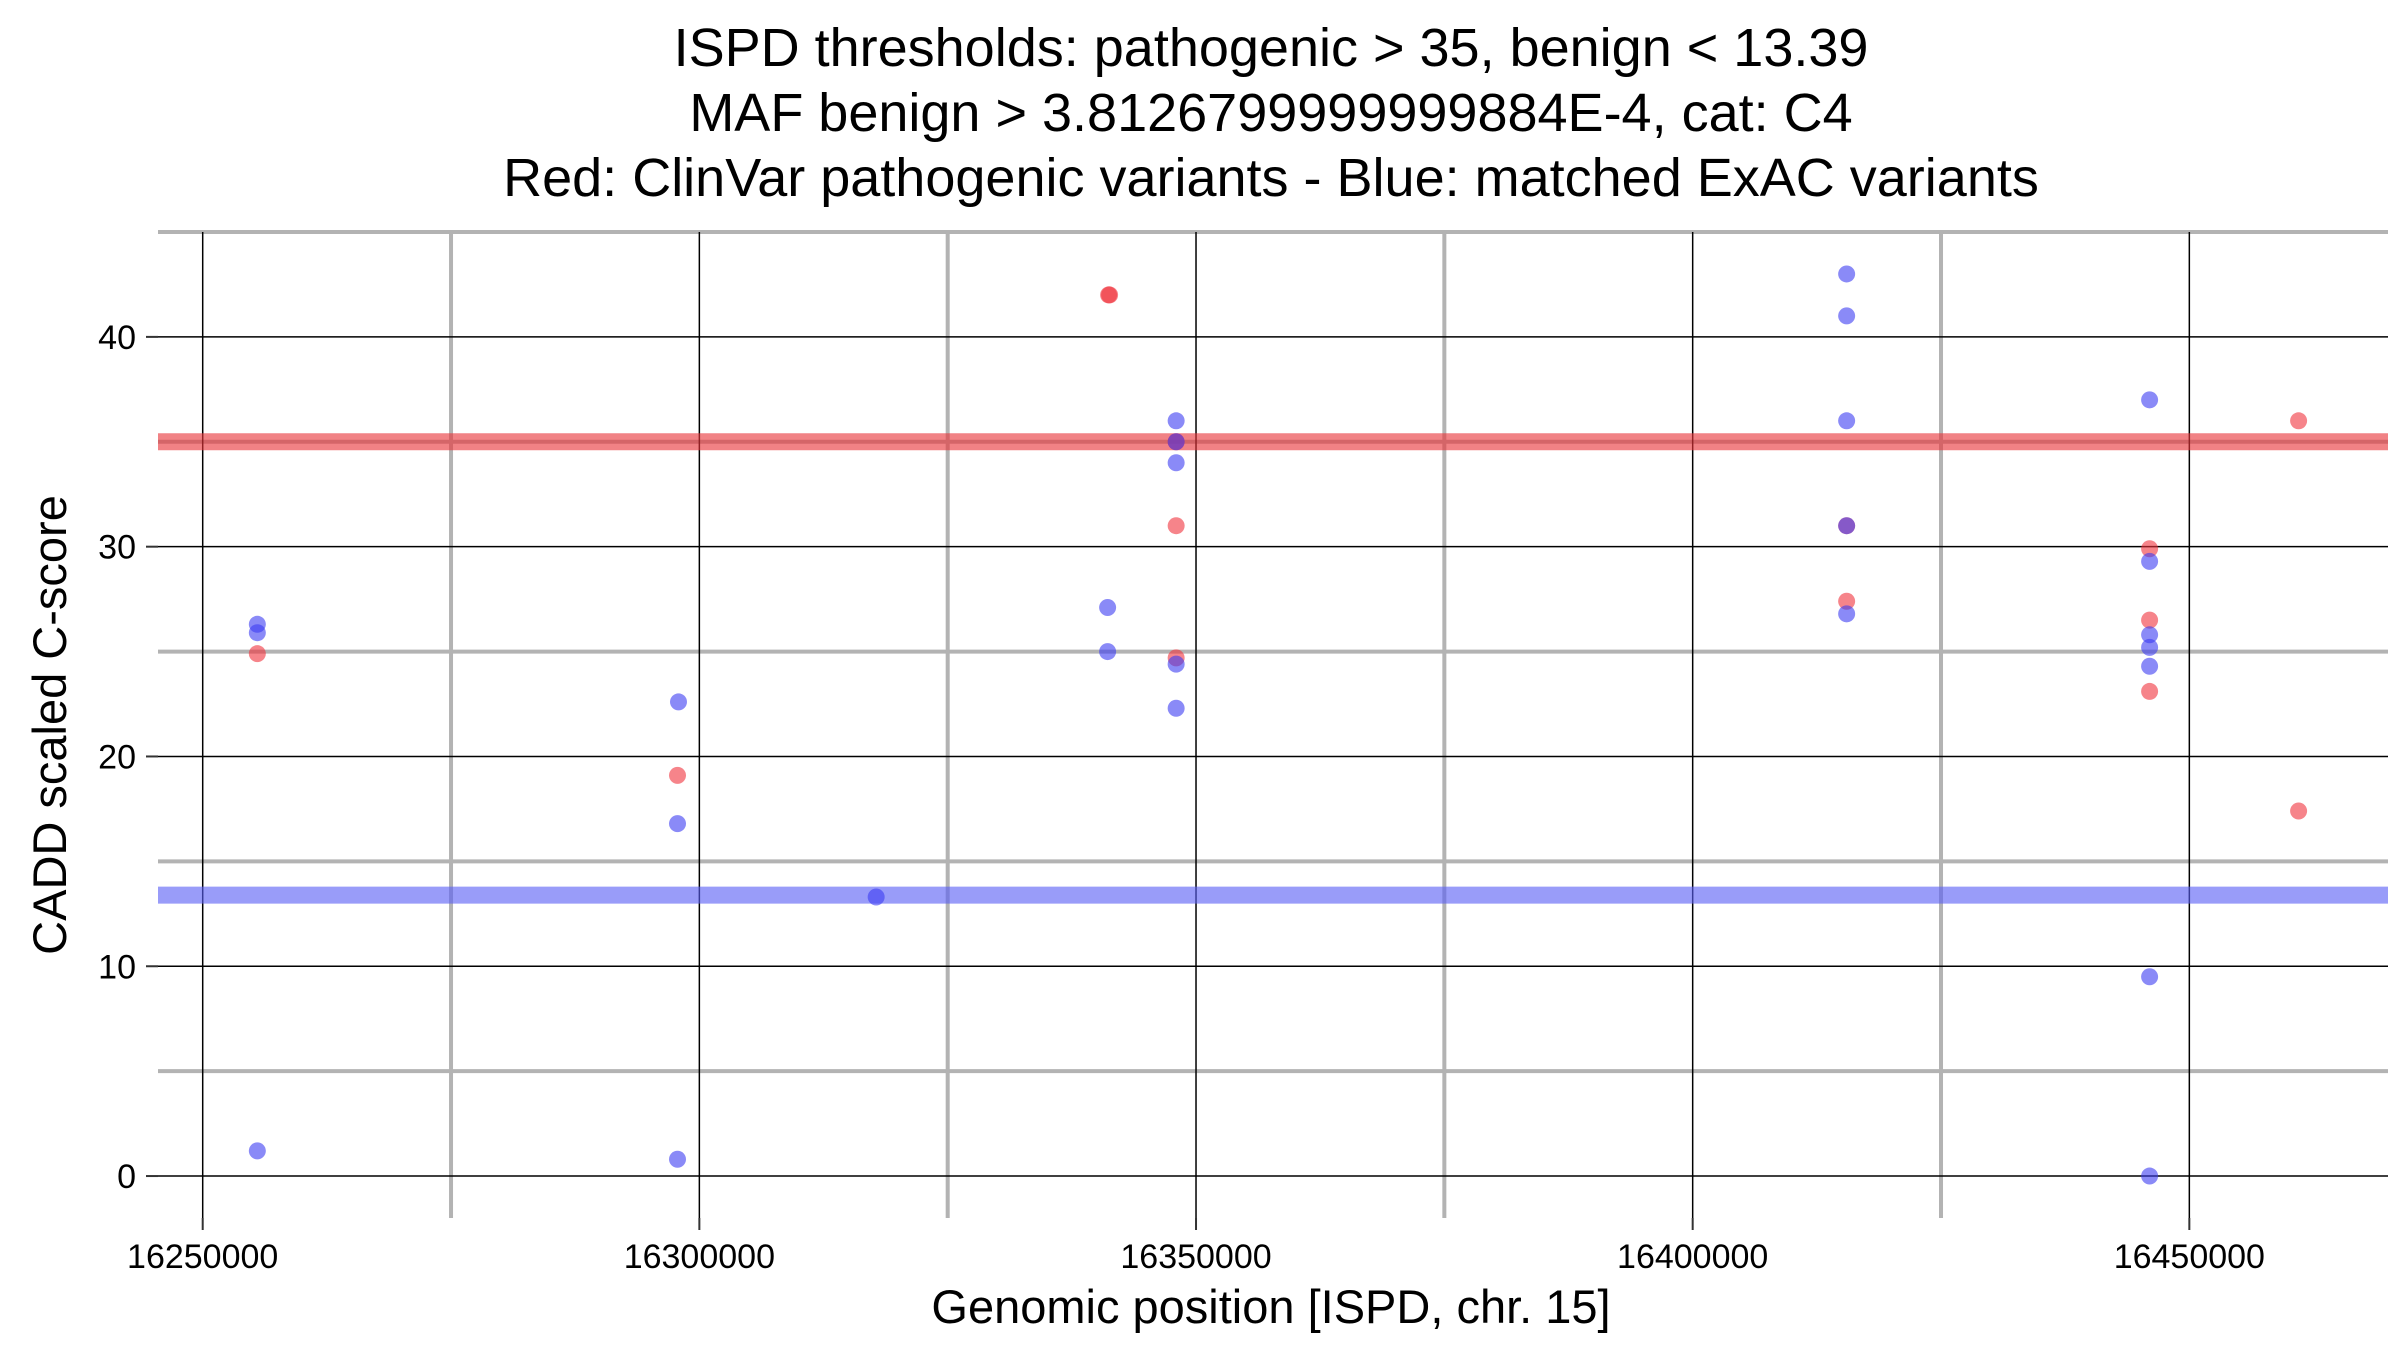 This screenshot has width=2400, height=1350. Describe the element at coordinates (49, 725) in the screenshot. I see `y-axis-title: CADD scaled C-score` at that location.